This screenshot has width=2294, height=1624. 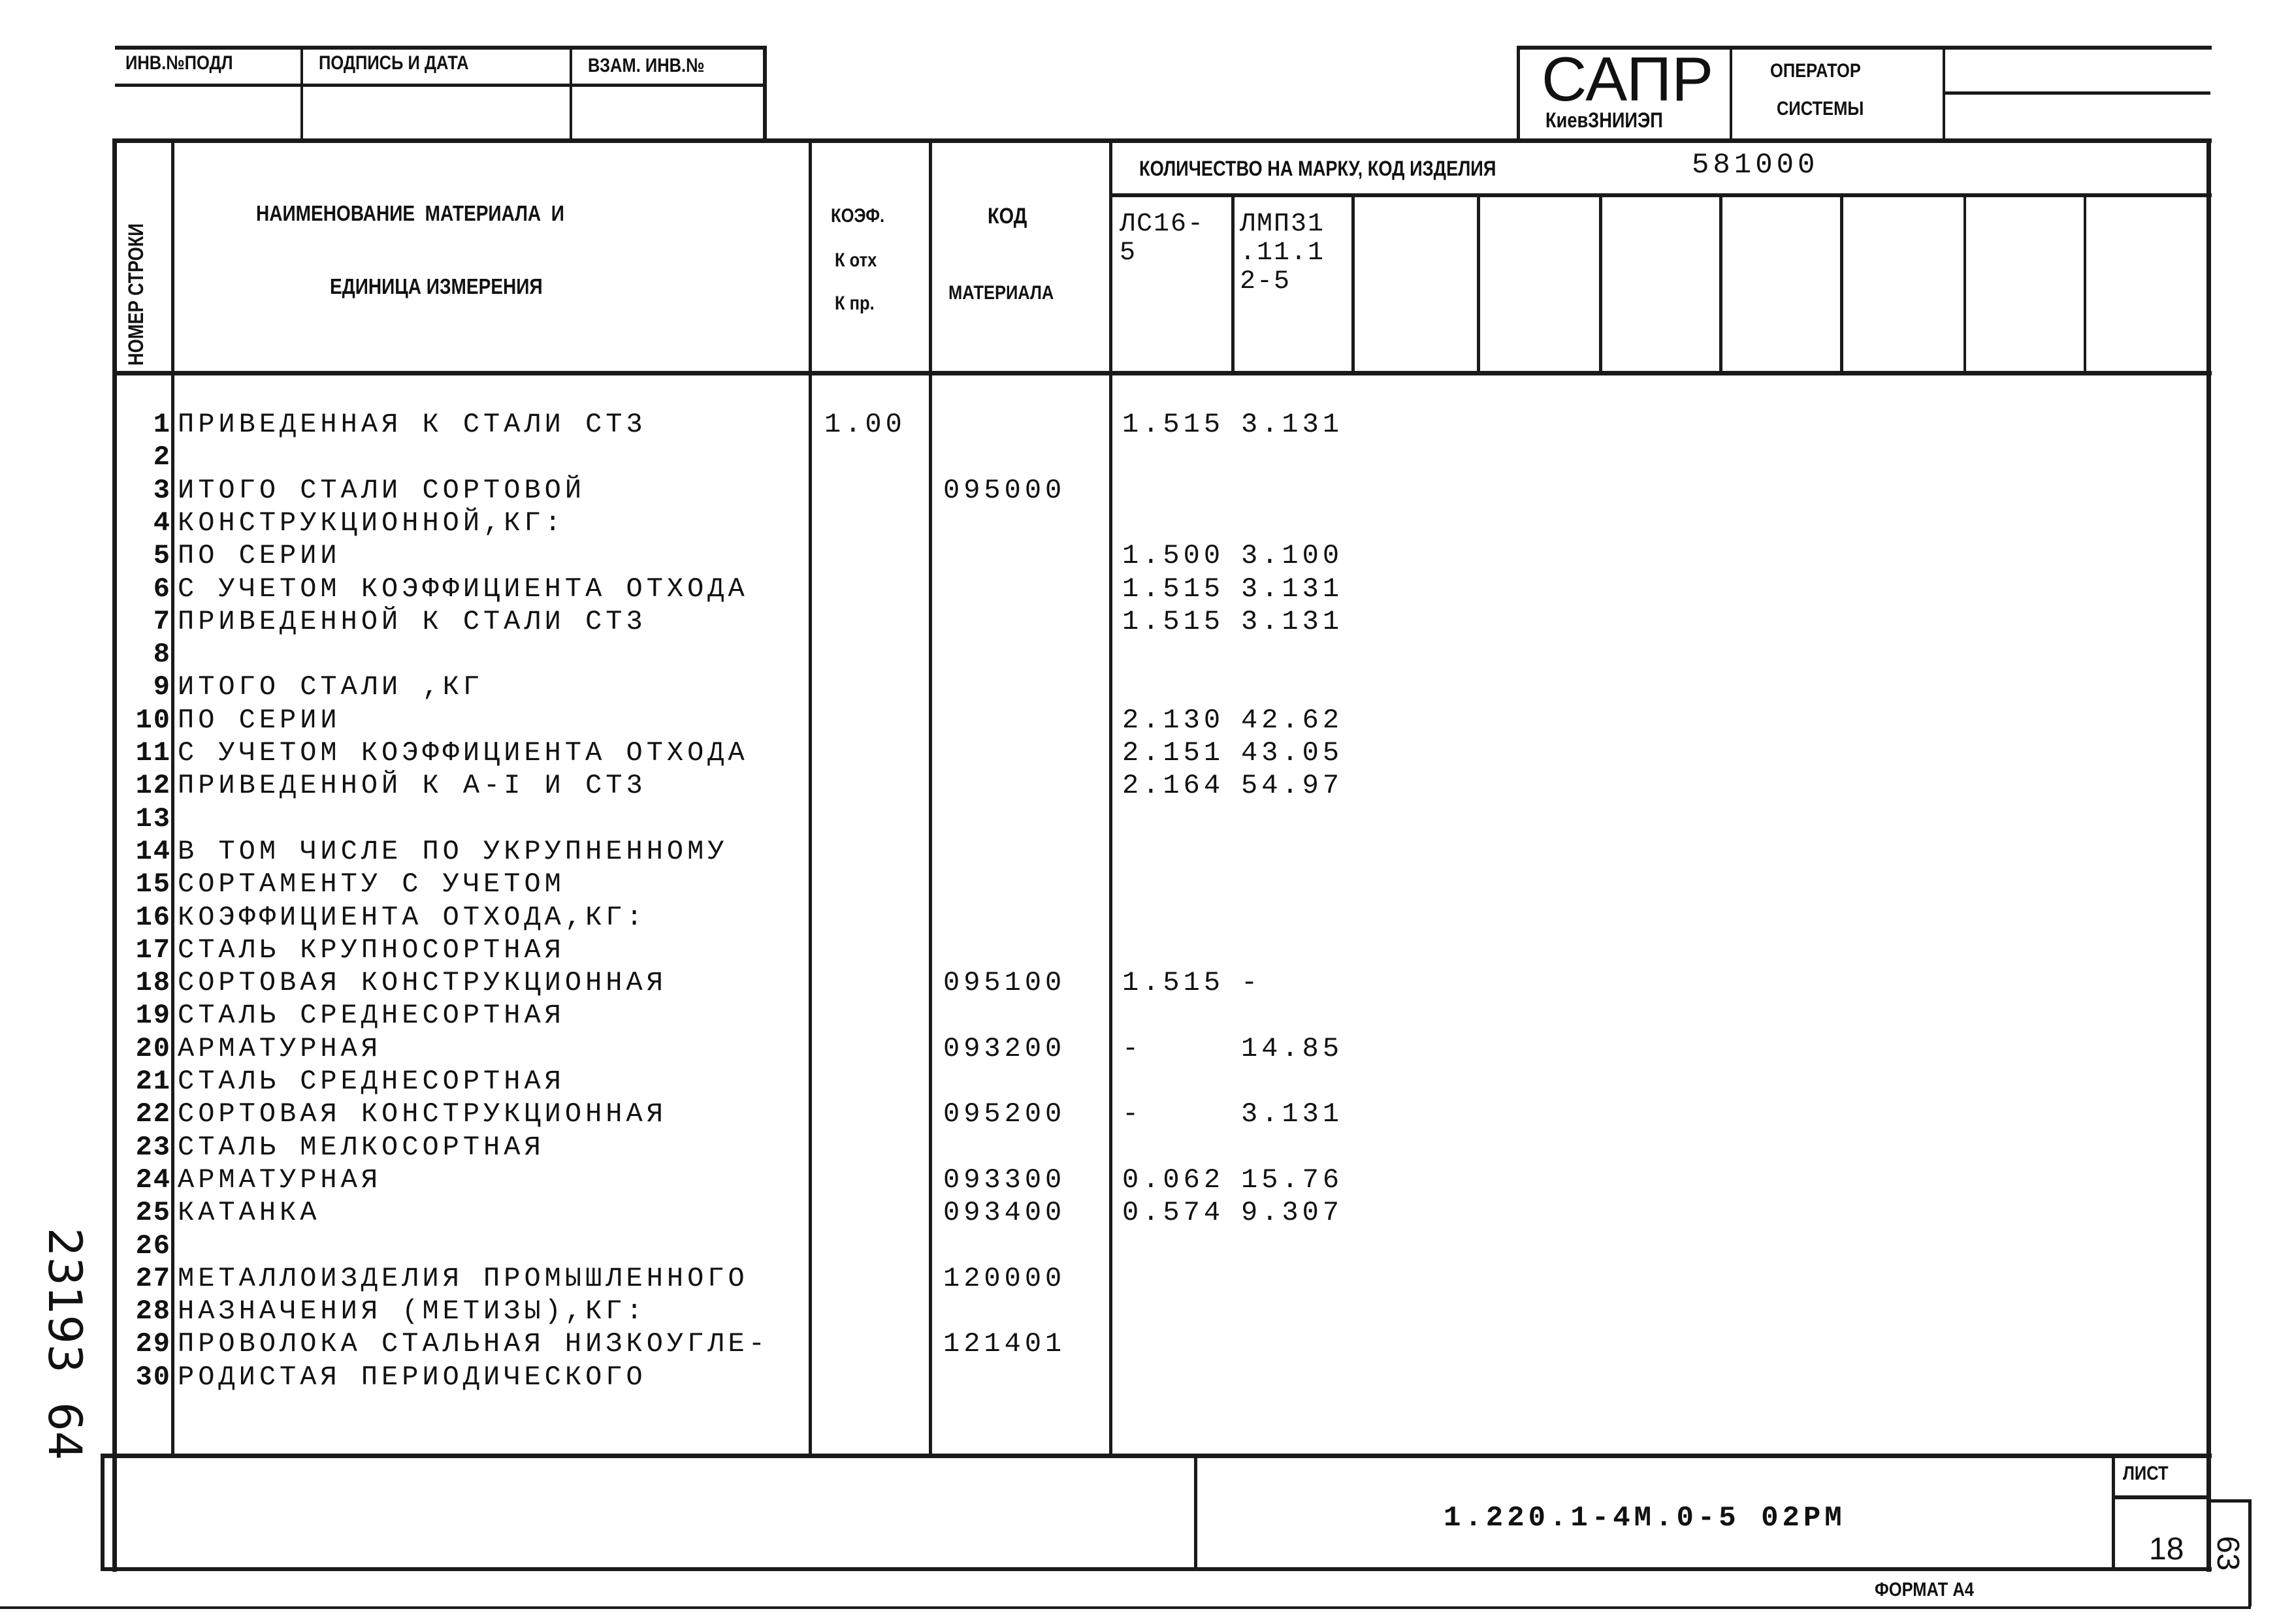 What do you see at coordinates (162, 589) in the screenshot?
I see `row-number: 6` at bounding box center [162, 589].